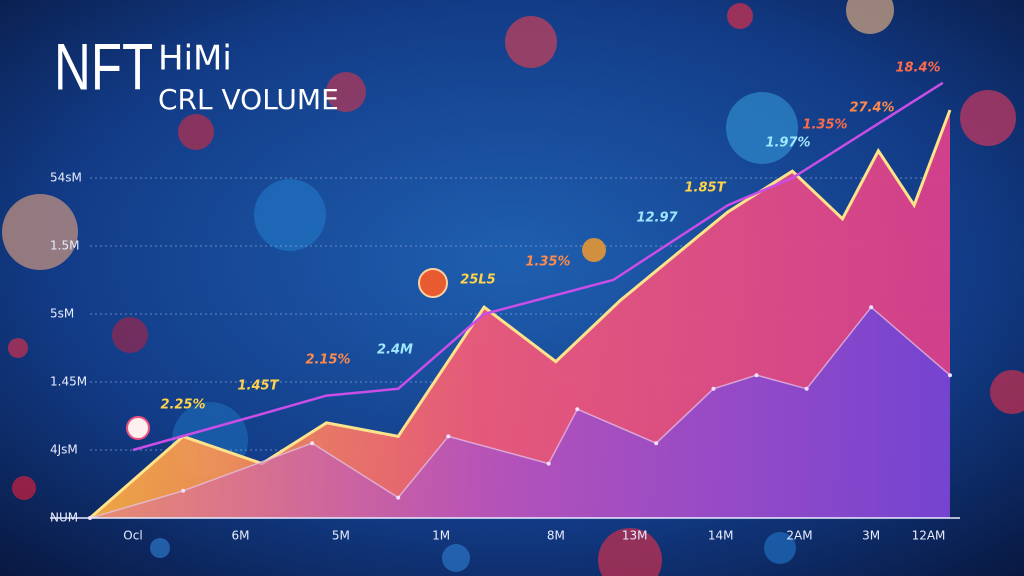  I want to click on x-tick-label: 2AM, so click(799, 536).